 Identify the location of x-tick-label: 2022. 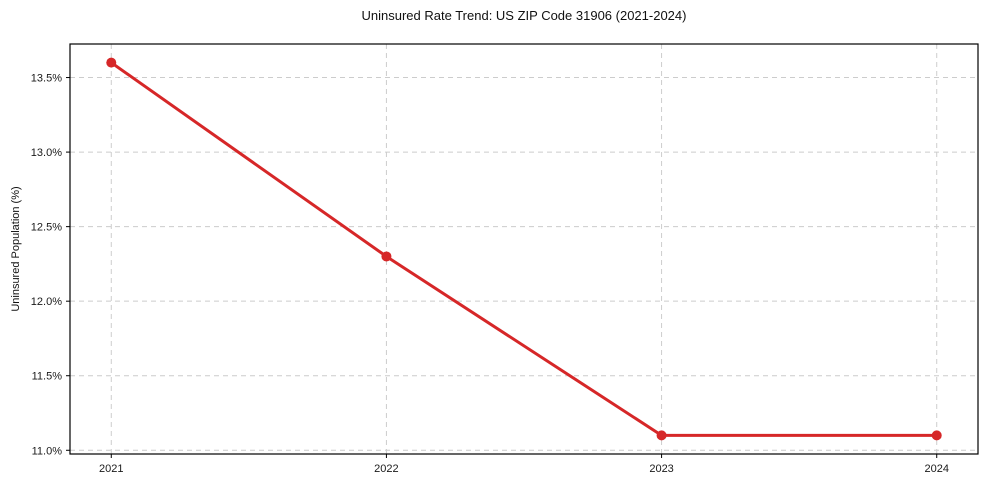
(386, 469).